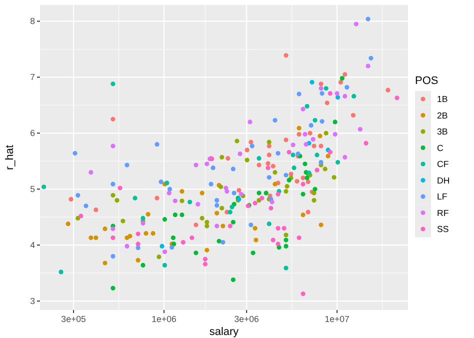  Describe the element at coordinates (442, 197) in the screenshot. I see `legend-label: LF` at that location.